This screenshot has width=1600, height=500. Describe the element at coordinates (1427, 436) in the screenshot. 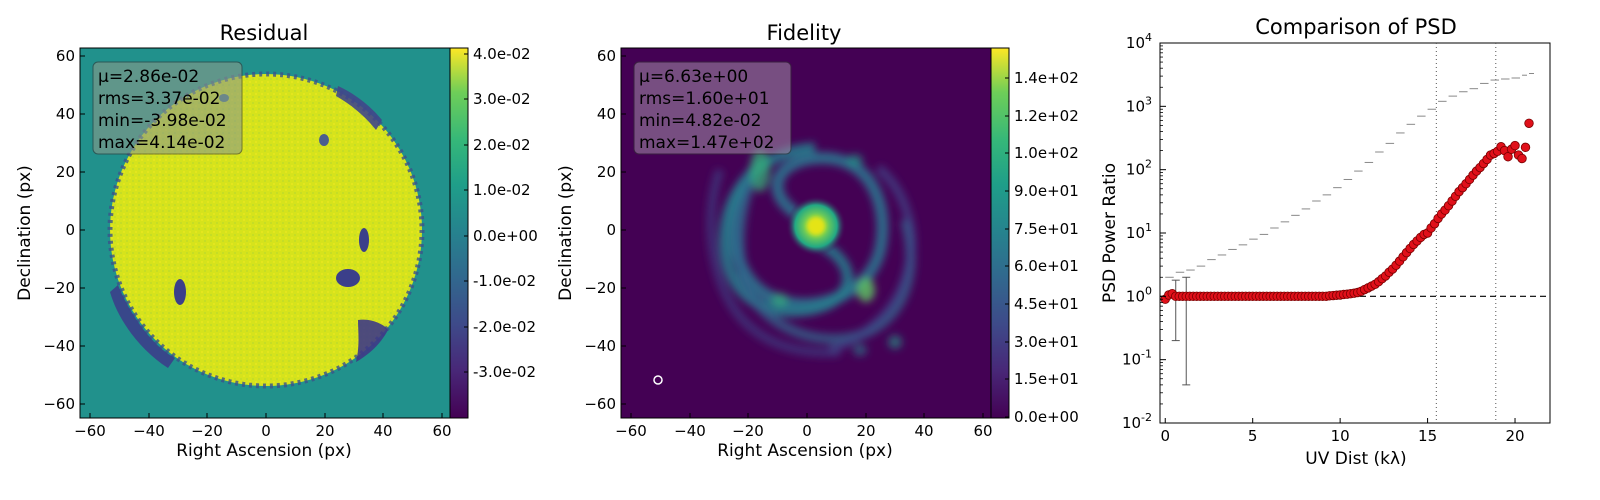

I see `psd-xtick: 15` at that location.